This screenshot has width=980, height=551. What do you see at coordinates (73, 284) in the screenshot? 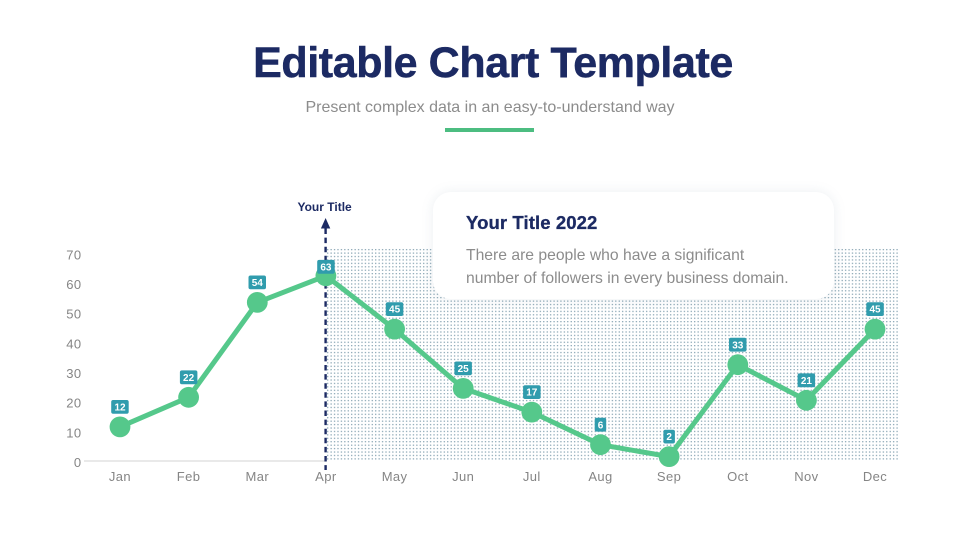
I see `svg-text: 60` at bounding box center [73, 284].